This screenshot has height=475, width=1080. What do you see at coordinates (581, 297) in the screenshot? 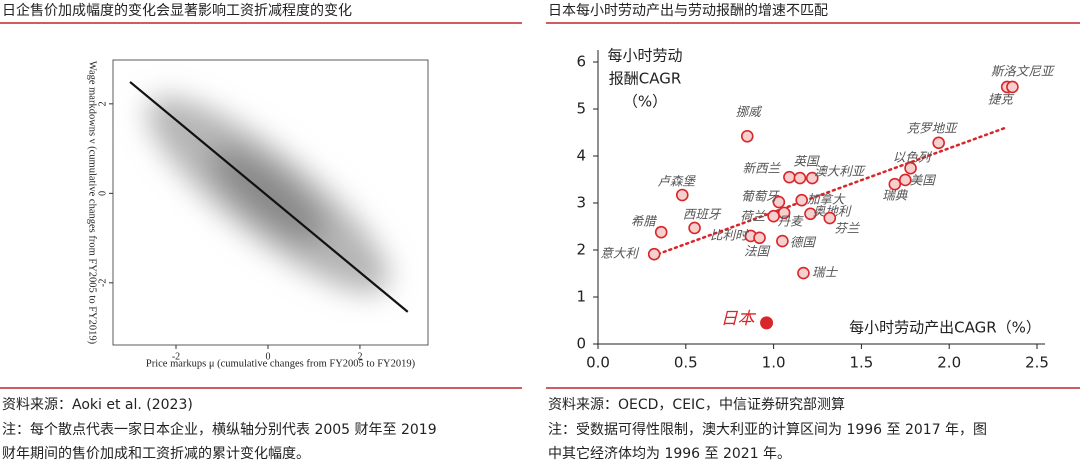
I see `y-tick-label: 1` at bounding box center [581, 297].